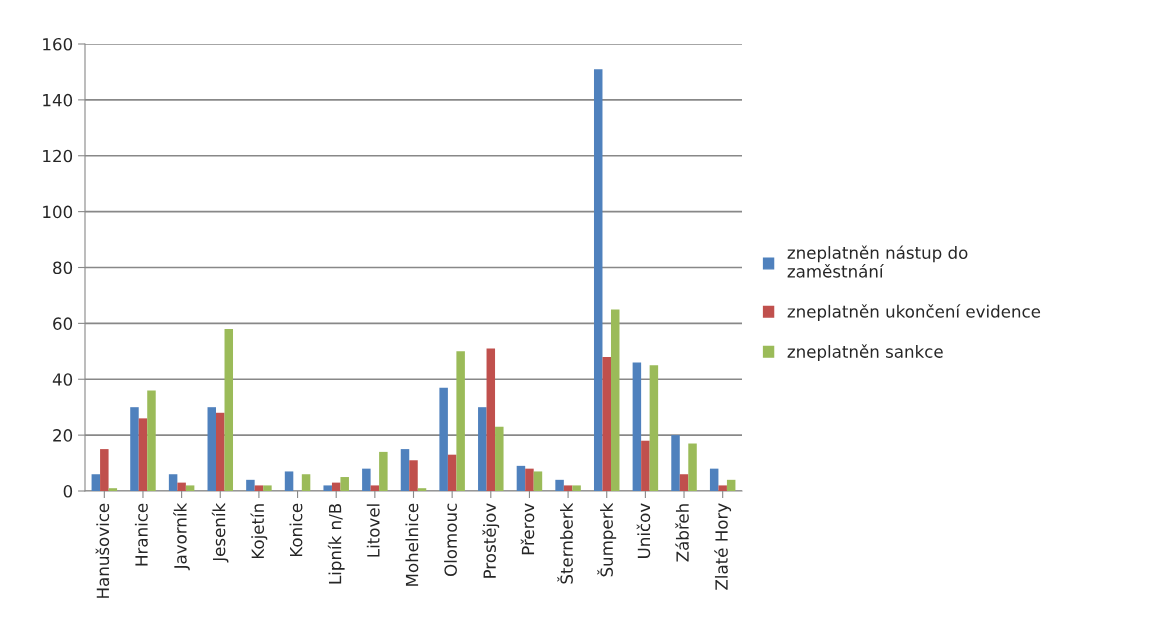 The image size is (1150, 642). What do you see at coordinates (723, 546) in the screenshot?
I see `x-tick-label: Zlaté Hory` at bounding box center [723, 546].